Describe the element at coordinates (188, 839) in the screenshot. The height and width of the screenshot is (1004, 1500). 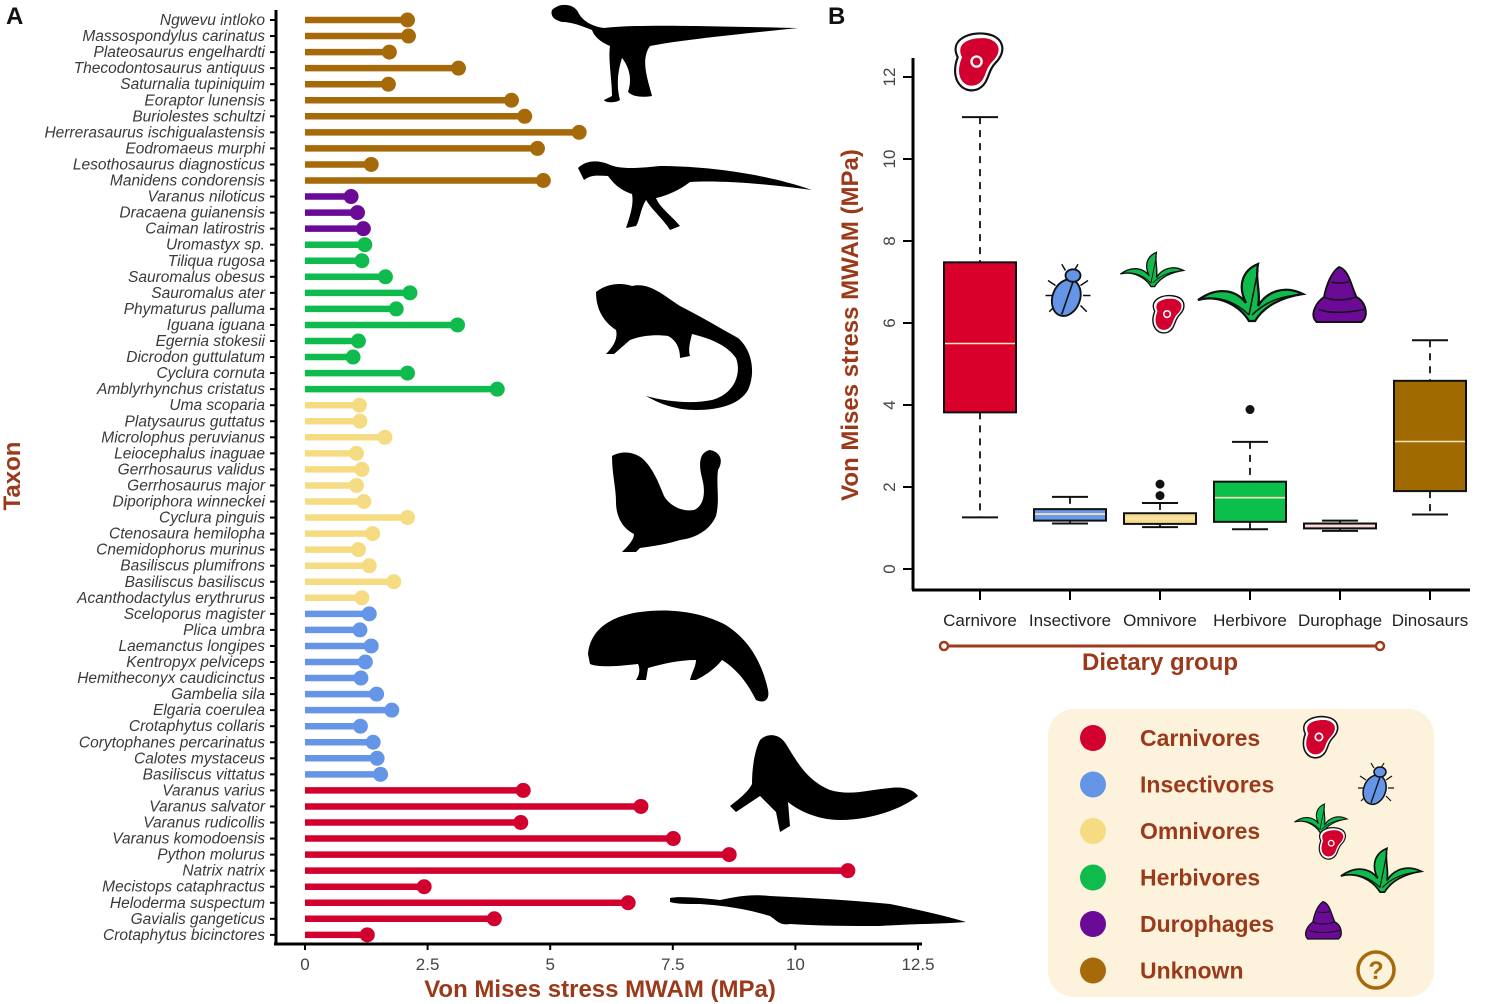
I see `taxon-label: Varanus komodoensis` at that location.